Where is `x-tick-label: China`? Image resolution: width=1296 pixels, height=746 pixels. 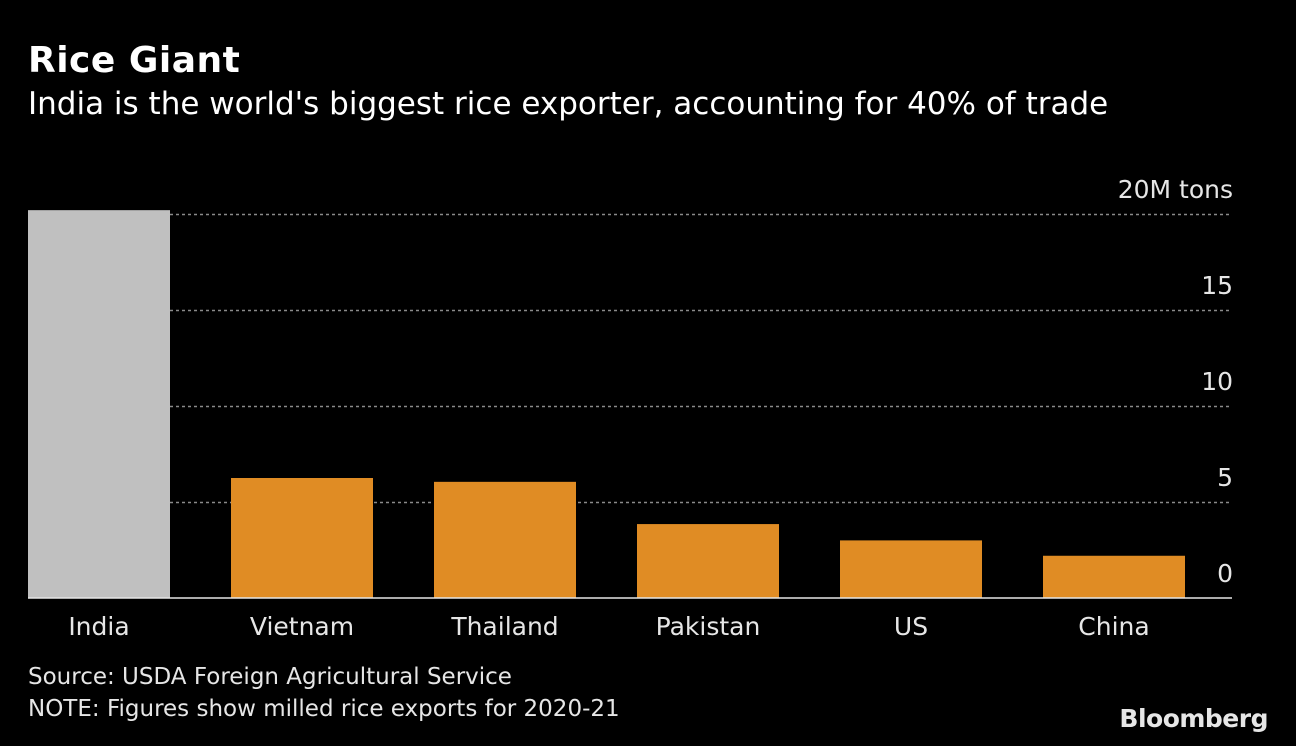
x-tick-label: China is located at coordinates (1113, 626).